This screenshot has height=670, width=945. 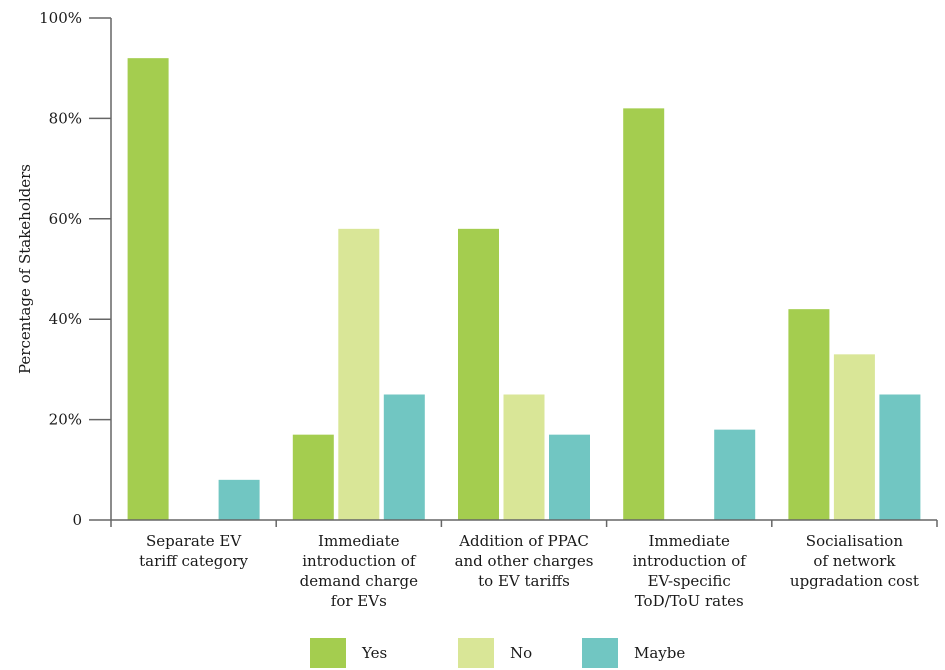 What do you see at coordinates (854, 561) in the screenshot?
I see `x-category-label: Socialisation of network upgradation cost` at bounding box center [854, 561].